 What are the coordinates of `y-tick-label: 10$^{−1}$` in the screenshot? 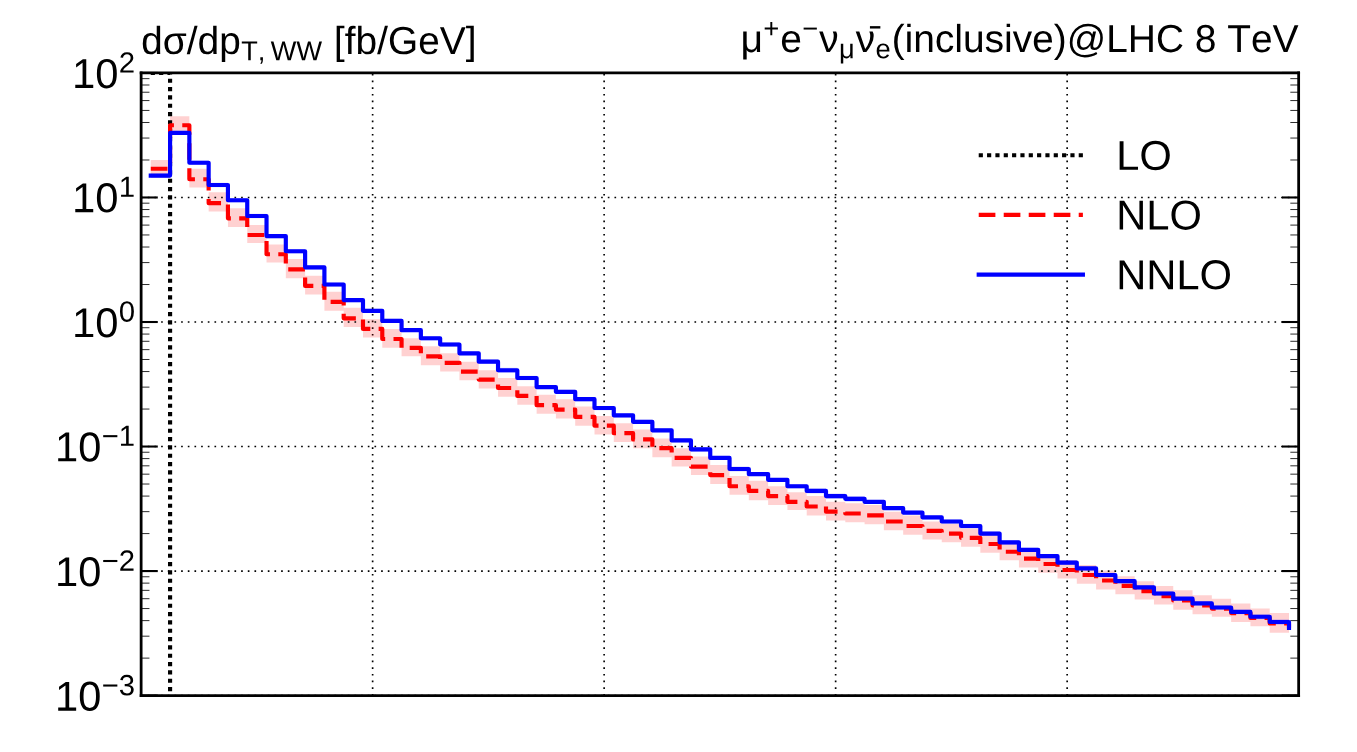 It's located at (96, 443).